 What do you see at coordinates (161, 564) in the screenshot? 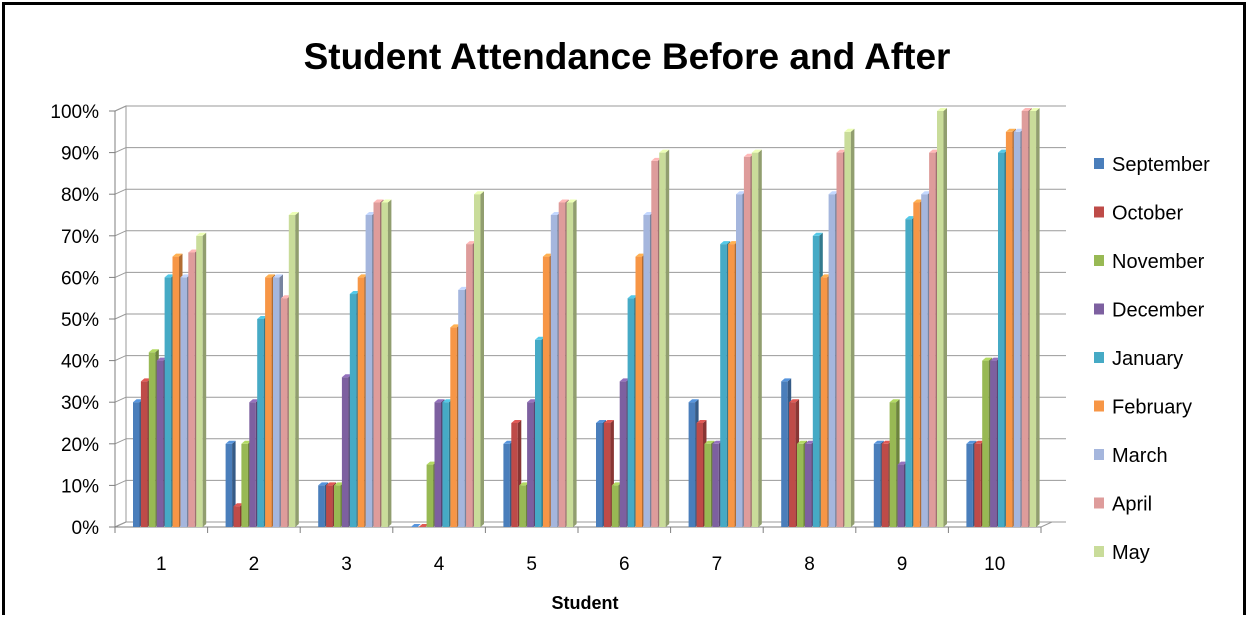
I see `x-tick-label: 1` at bounding box center [161, 564].